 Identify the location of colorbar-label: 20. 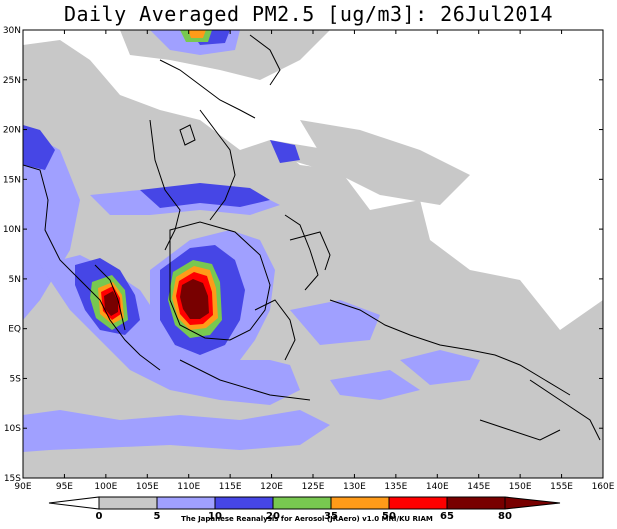
(273, 516).